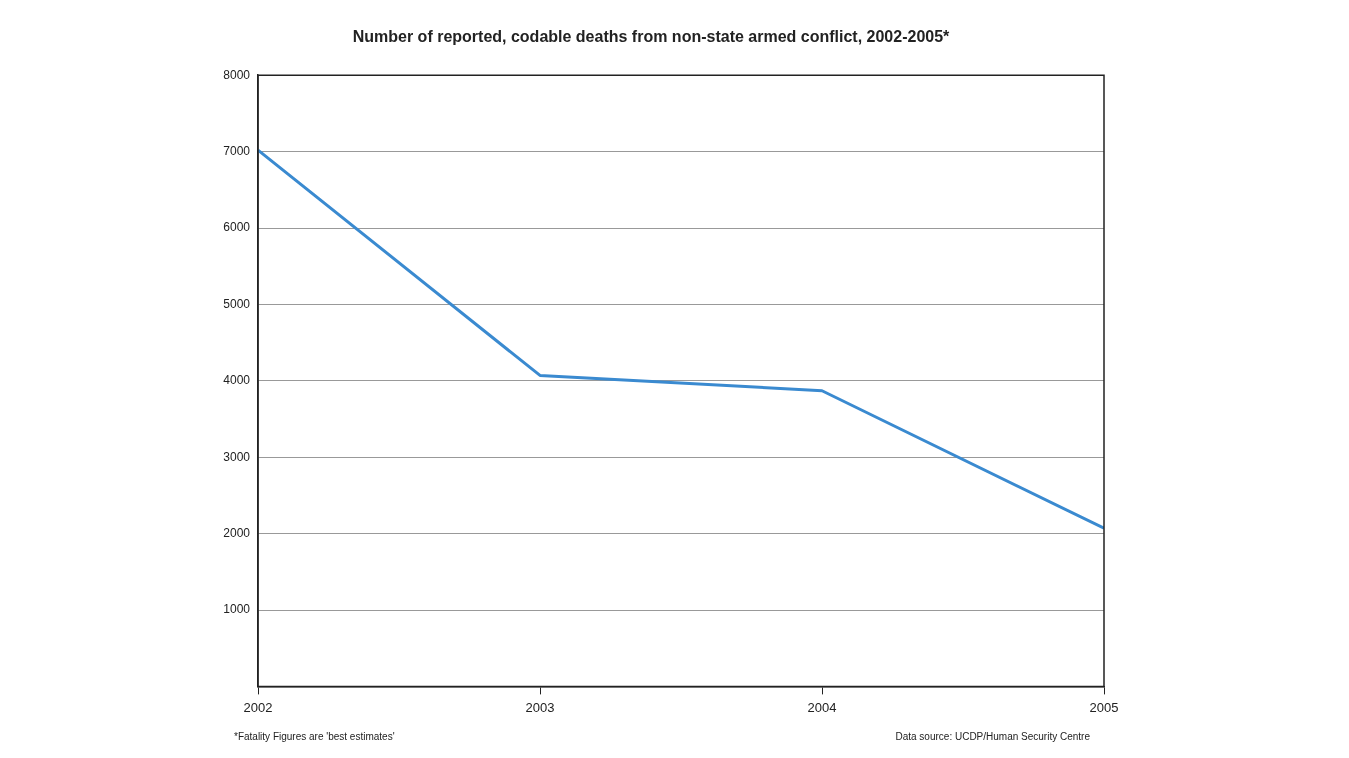 Image resolution: width=1349 pixels, height=758 pixels. Describe the element at coordinates (237, 532) in the screenshot. I see `y-tick-label: 2000` at that location.